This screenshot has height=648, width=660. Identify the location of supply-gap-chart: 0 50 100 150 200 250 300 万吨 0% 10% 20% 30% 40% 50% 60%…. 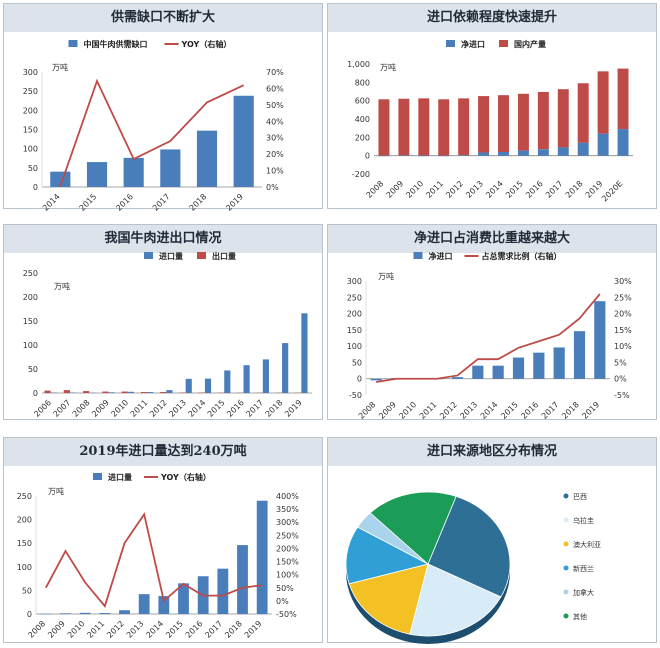
(153, 126).